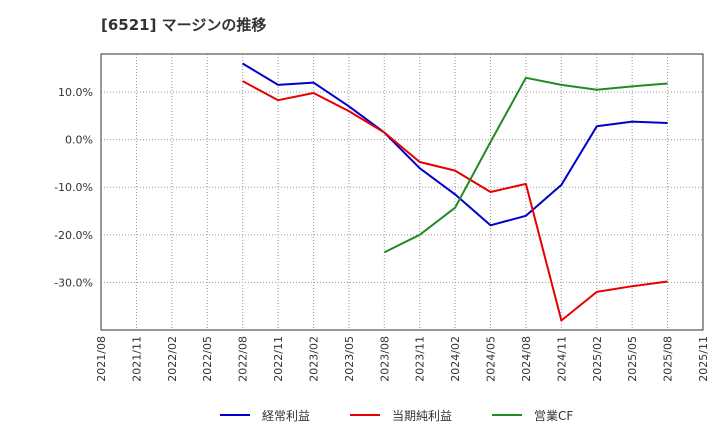 This screenshot has width=720, height=440. What do you see at coordinates (75, 92) in the screenshot?
I see `y-tick-label: 10.0%` at bounding box center [75, 92].